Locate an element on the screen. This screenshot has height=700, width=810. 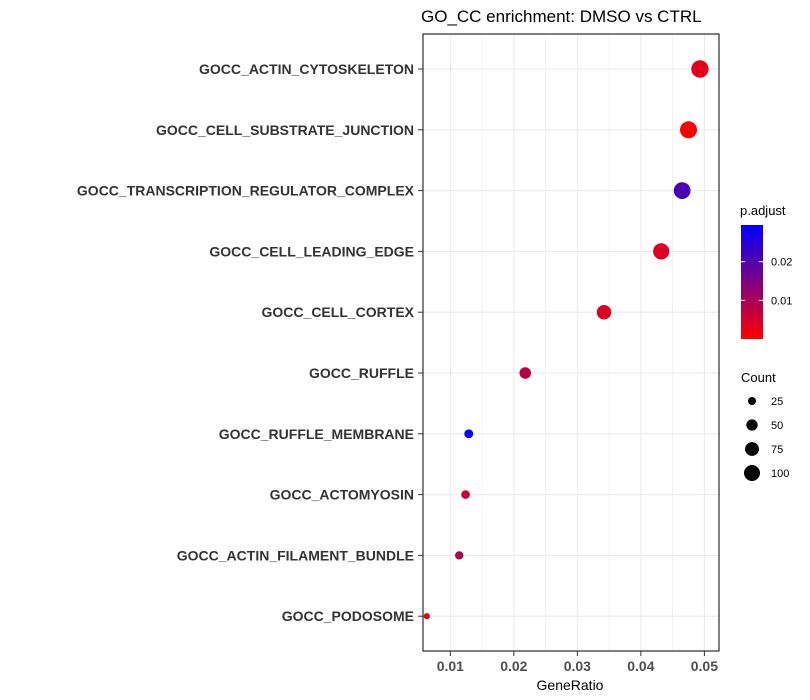
category-label: GOCC_TRANSCRIPTION_REGULATOR_COMPLEX is located at coordinates (246, 191).